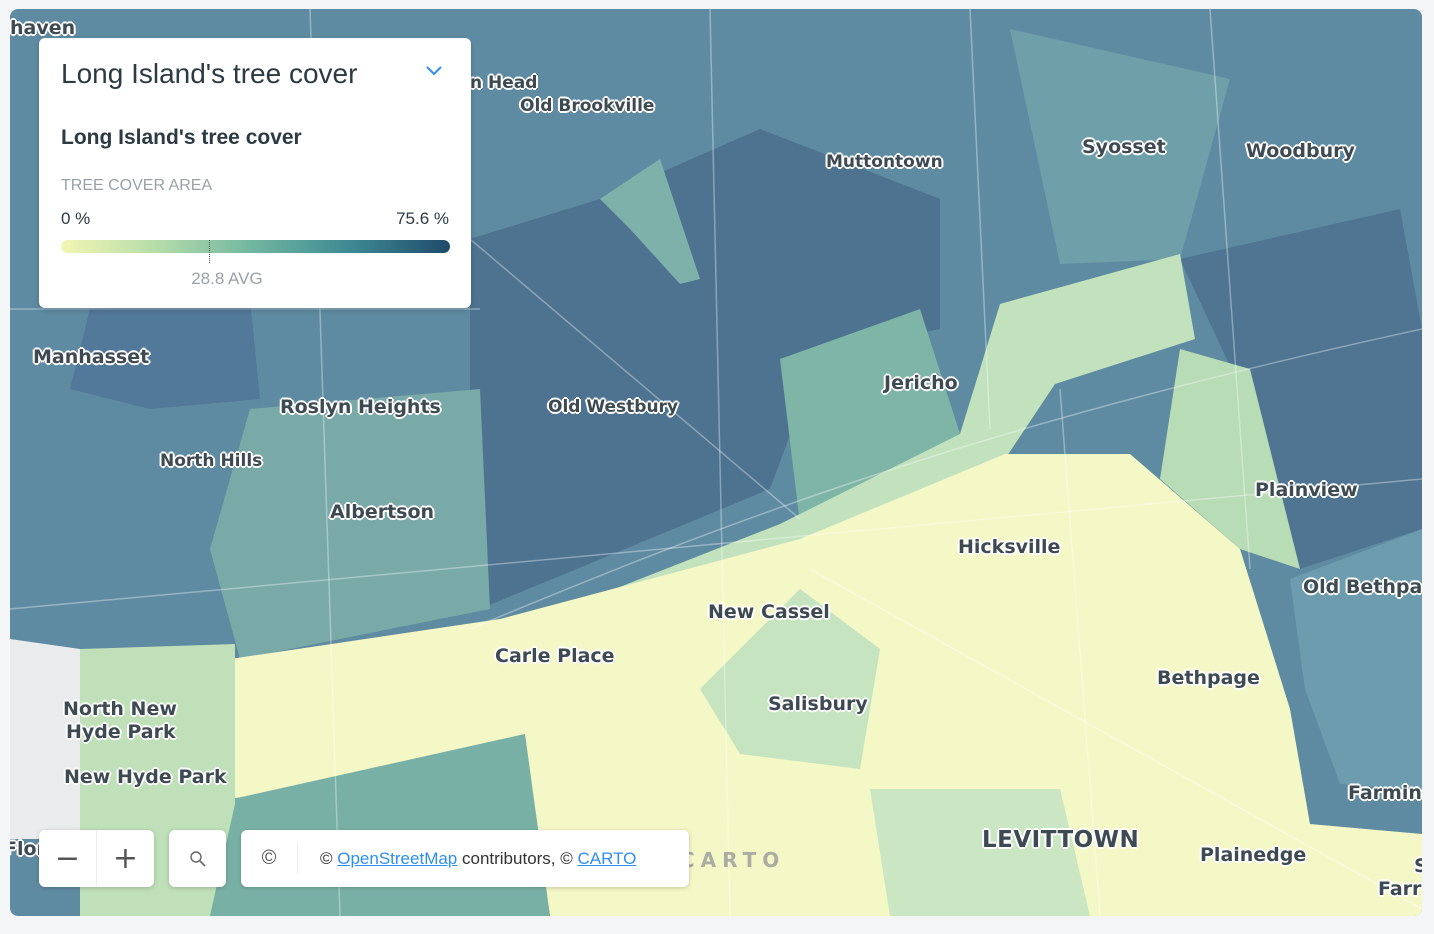 The width and height of the screenshot is (1434, 934). Describe the element at coordinates (1306, 490) in the screenshot. I see `place-label: Plainview` at that location.